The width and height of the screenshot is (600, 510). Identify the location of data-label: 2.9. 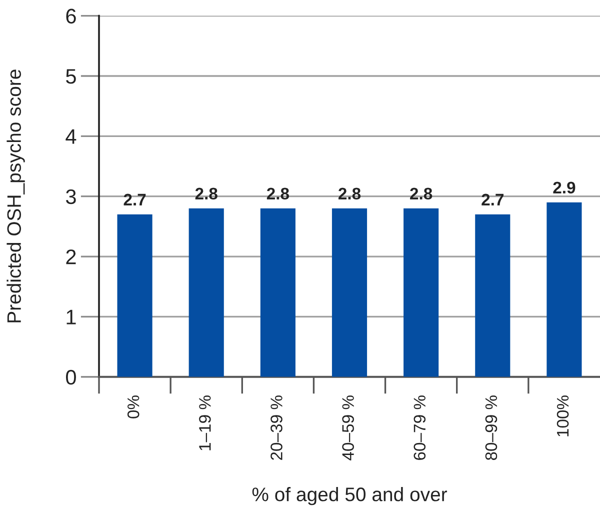
(564, 188).